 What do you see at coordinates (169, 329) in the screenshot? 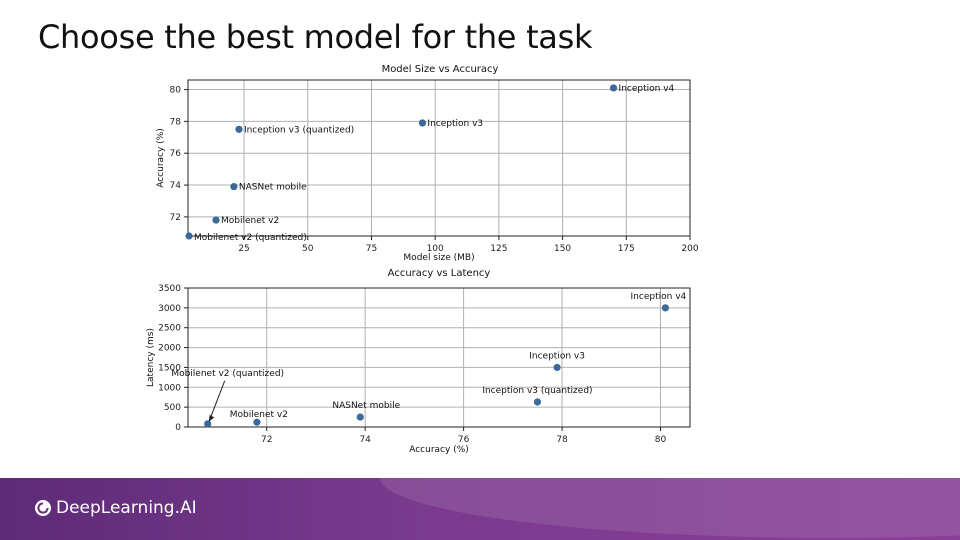
I see `y-tick-label: 2500` at bounding box center [169, 329].